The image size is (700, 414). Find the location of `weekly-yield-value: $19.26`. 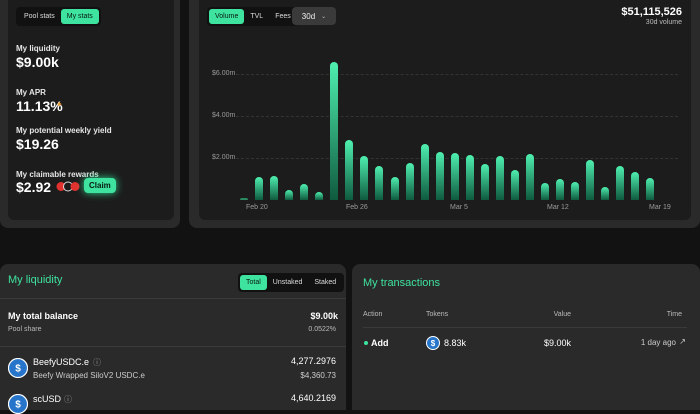

weekly-yield-value: $19.26 is located at coordinates (37, 144).